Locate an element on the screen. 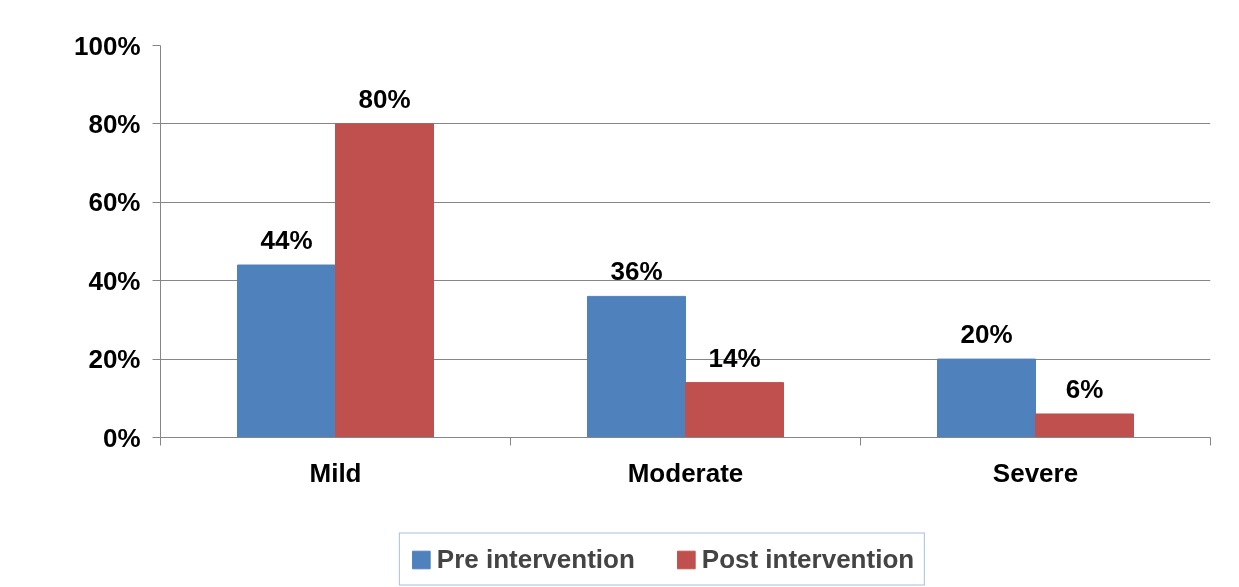 This screenshot has height=587, width=1239. y-tick-label: 20% is located at coordinates (114, 359).